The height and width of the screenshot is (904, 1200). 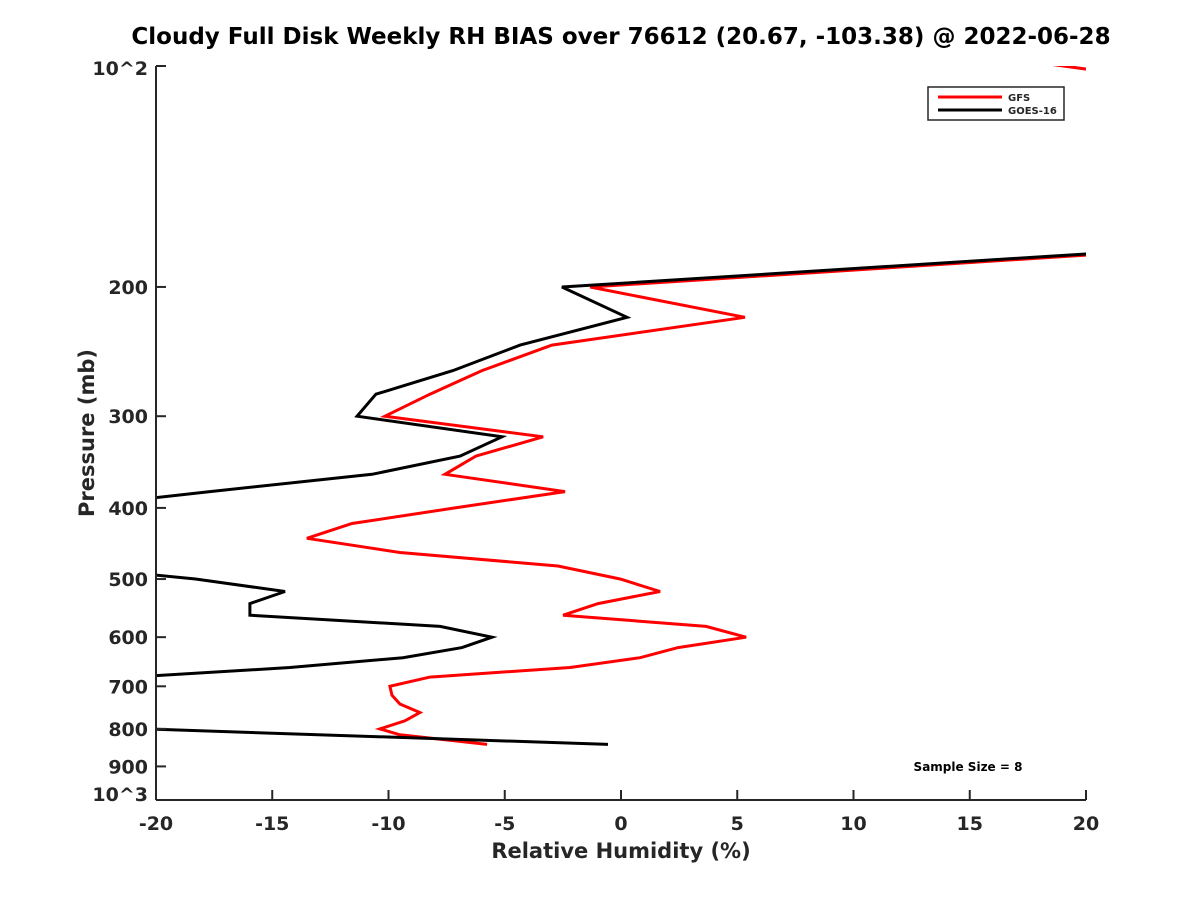 I want to click on x-tick-label: 20, so click(x=1086, y=824).